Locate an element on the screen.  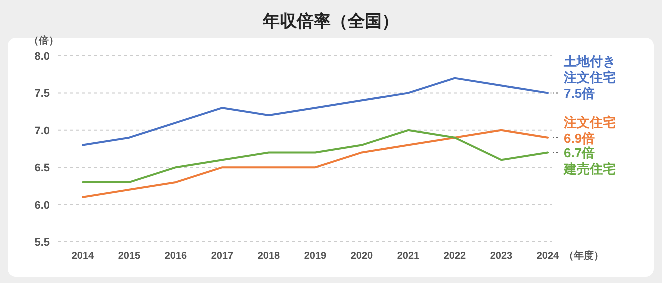
y-tick-label: 7.0 is located at coordinates (42, 131).